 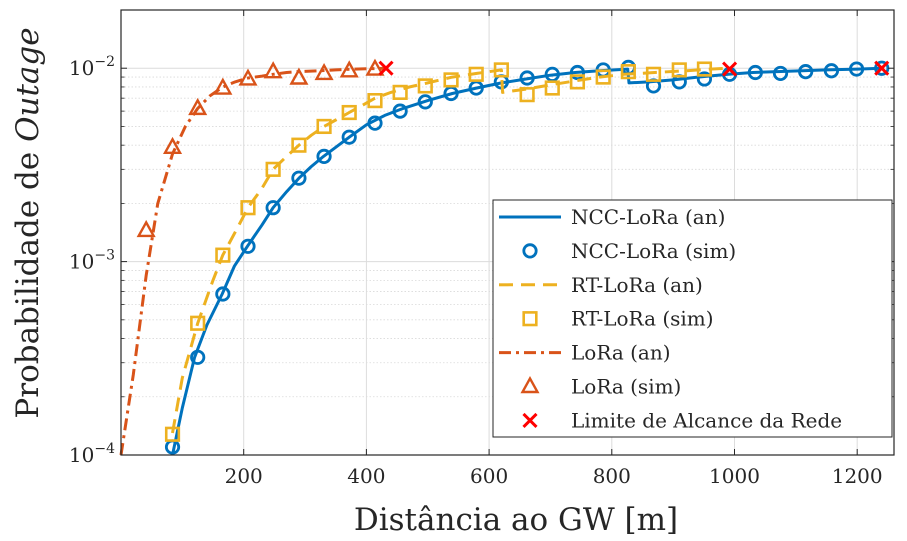 What do you see at coordinates (28, 280) in the screenshot?
I see `y-axis-label-prefix: Probabilidade de` at bounding box center [28, 280].